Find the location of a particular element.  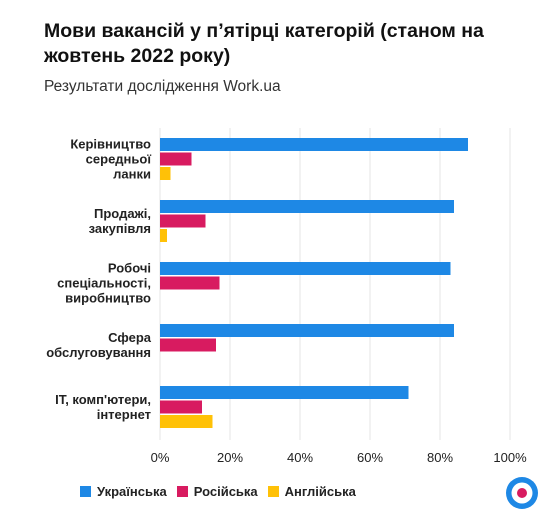

x-tick-label-1: 20% is located at coordinates (230, 457).